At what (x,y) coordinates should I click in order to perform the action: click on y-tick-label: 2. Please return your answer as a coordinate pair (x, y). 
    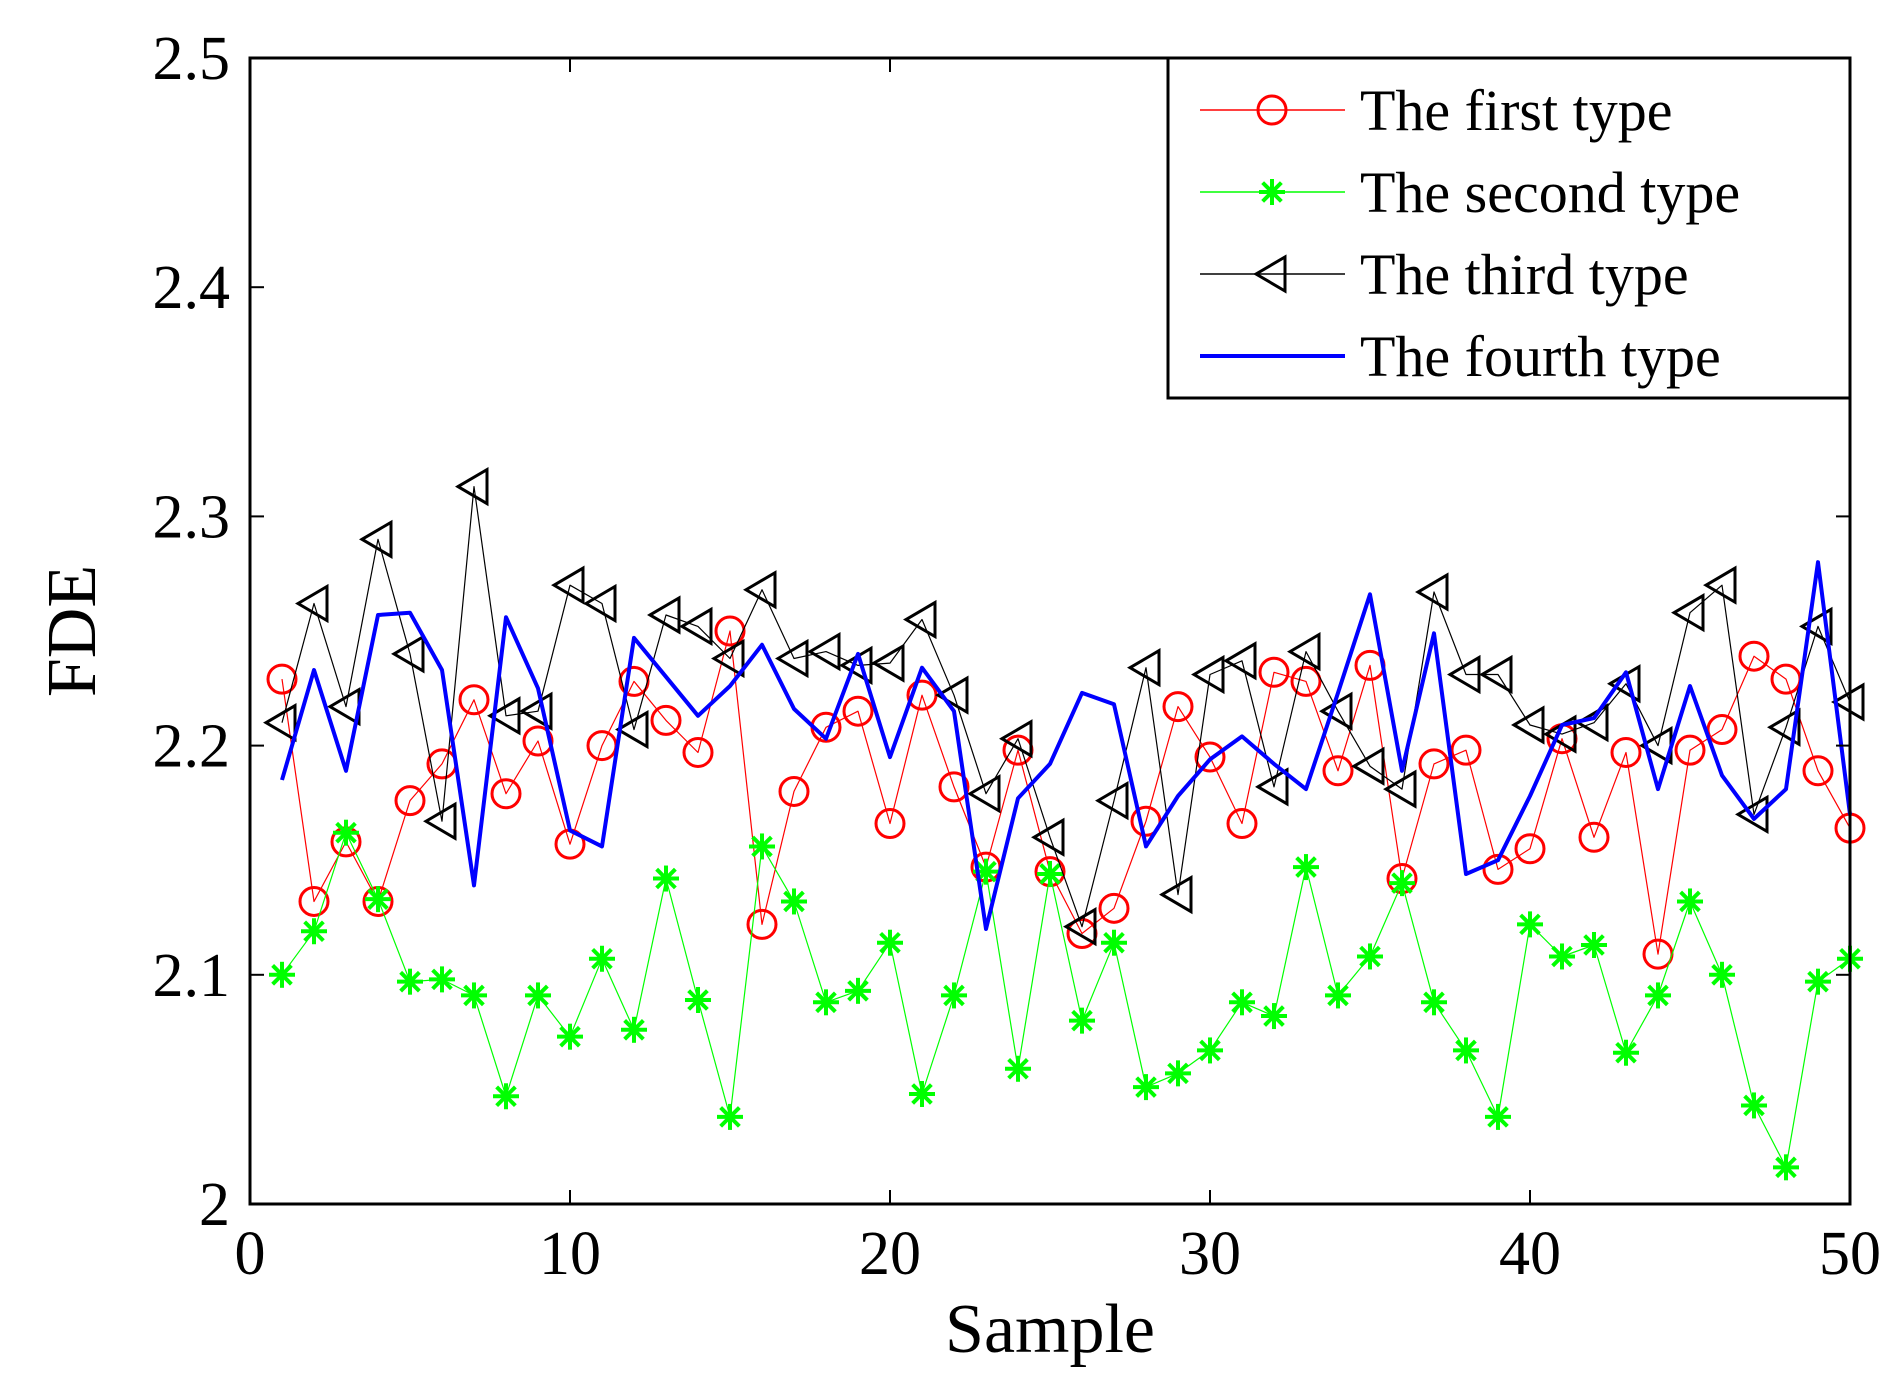
    Looking at the image, I should click on (214, 1205).